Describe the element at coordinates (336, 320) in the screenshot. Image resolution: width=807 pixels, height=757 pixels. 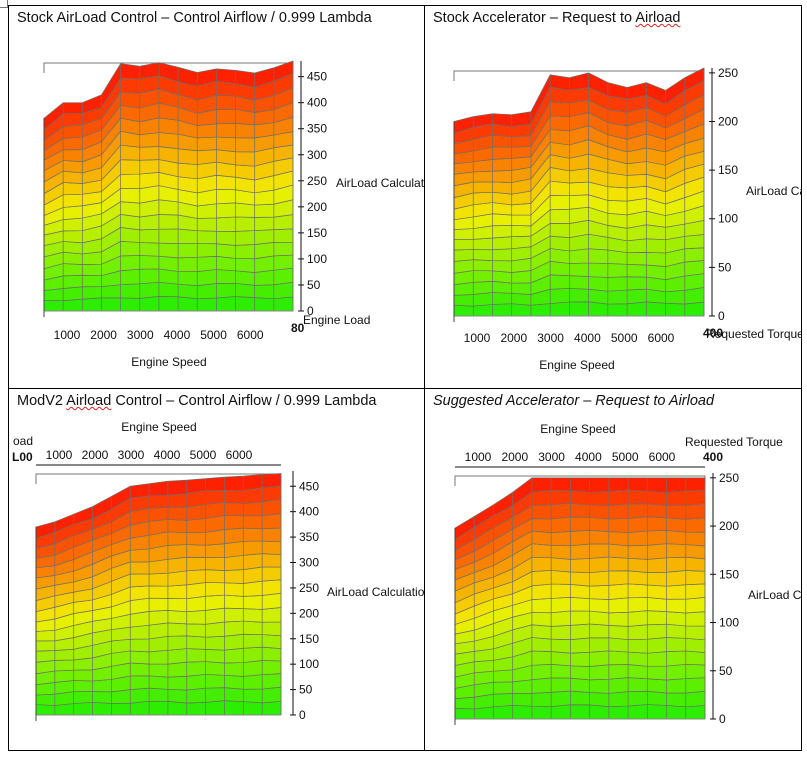
I see `y-axis-label: Engine Load` at that location.